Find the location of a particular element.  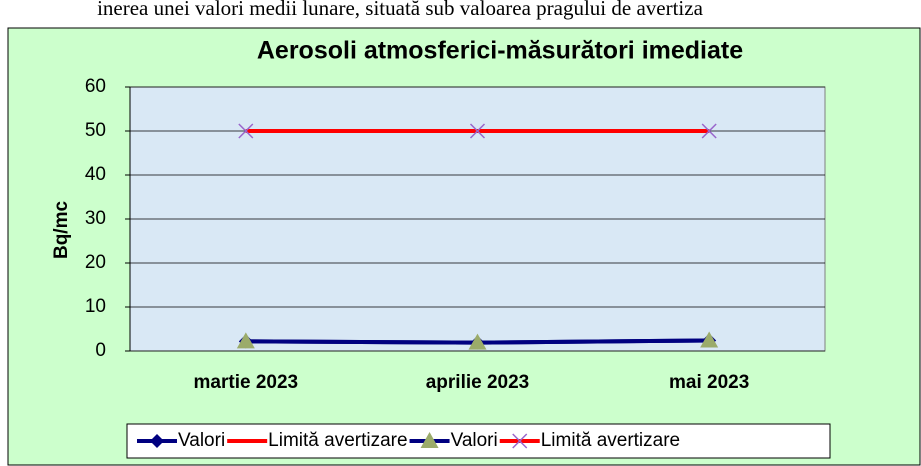

x-tick-label: martie 2023 is located at coordinates (246, 382).